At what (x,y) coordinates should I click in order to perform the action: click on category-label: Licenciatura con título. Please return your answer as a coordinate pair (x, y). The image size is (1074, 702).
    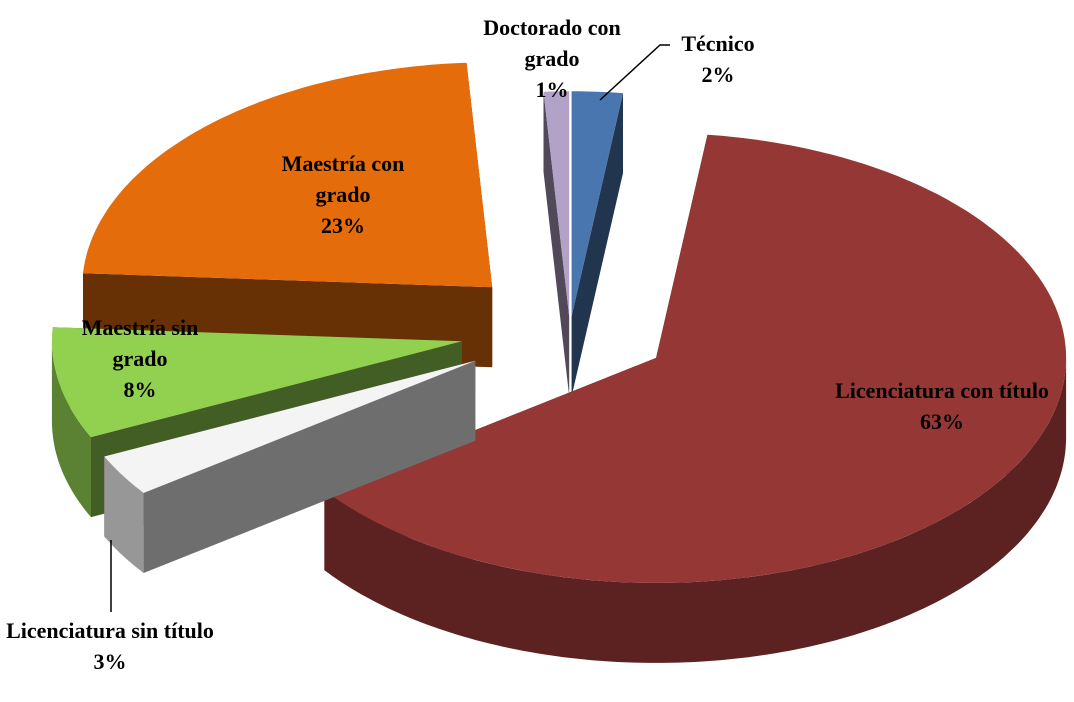
    Looking at the image, I should click on (942, 390).